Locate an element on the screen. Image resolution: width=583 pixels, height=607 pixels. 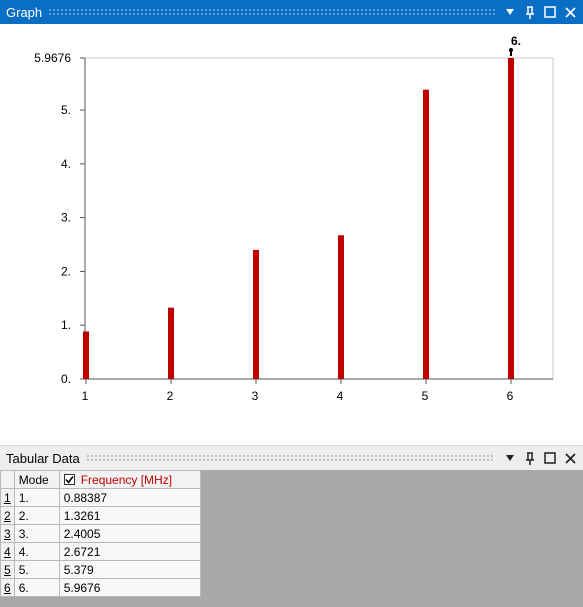
table-row: 3 3. 2.4005 is located at coordinates (100, 533).